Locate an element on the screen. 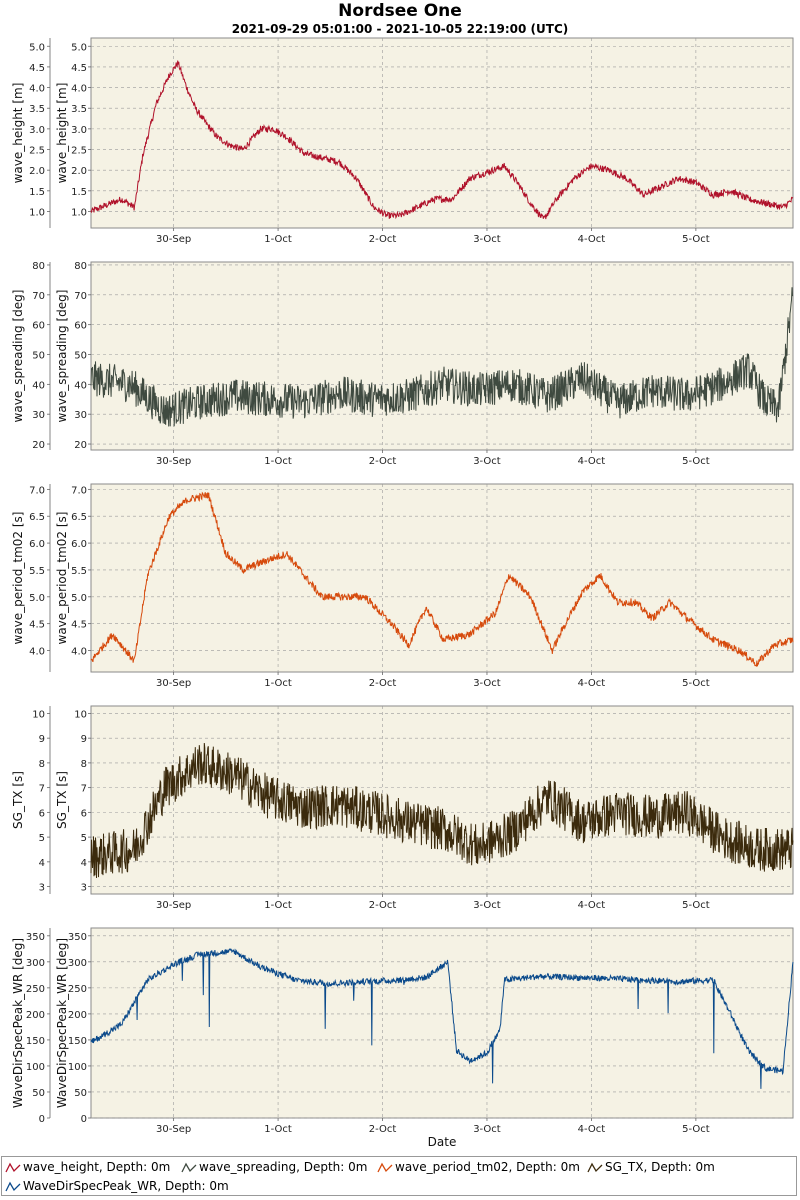 This screenshot has height=1200, width=800. y-axis-label-outer: SG_TX [s] is located at coordinates (18, 800).